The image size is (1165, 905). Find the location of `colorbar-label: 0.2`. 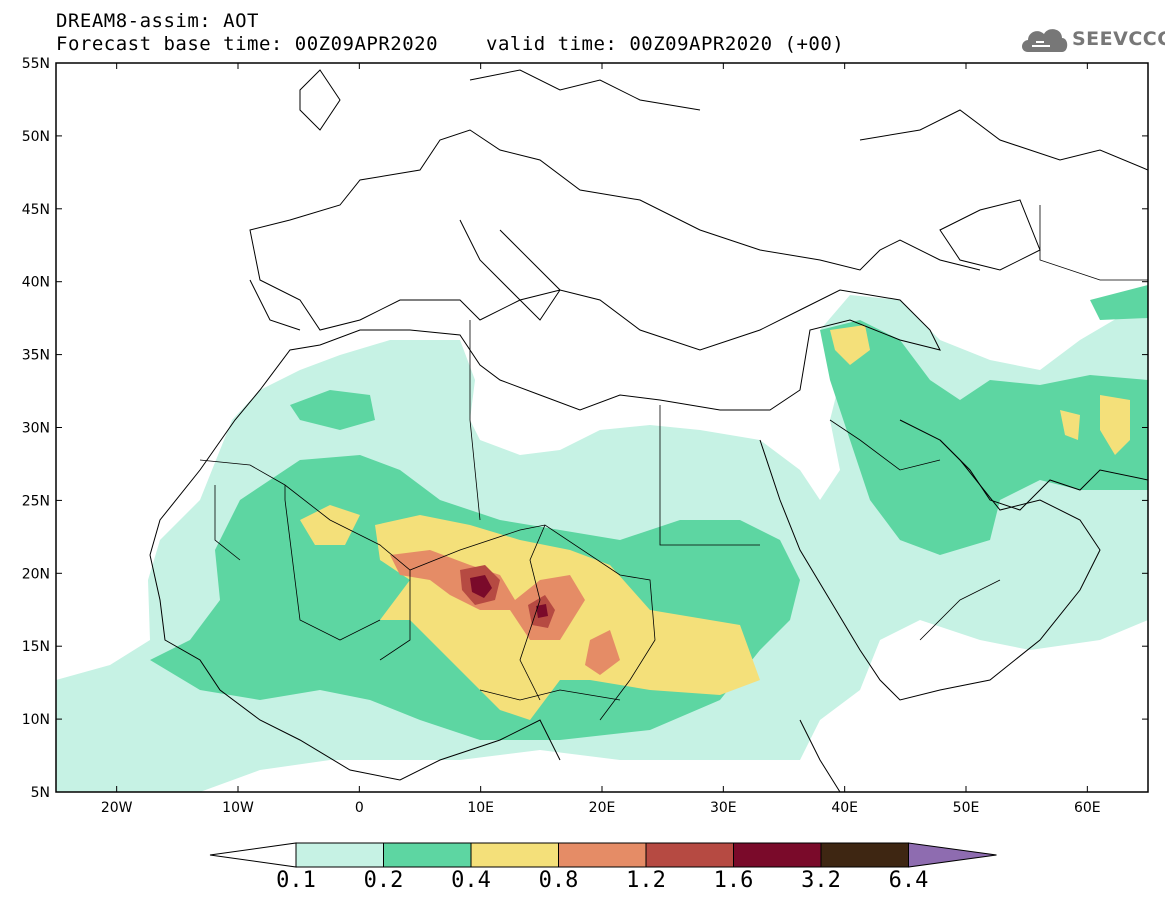

colorbar-label: 0.2 is located at coordinates (383, 880).